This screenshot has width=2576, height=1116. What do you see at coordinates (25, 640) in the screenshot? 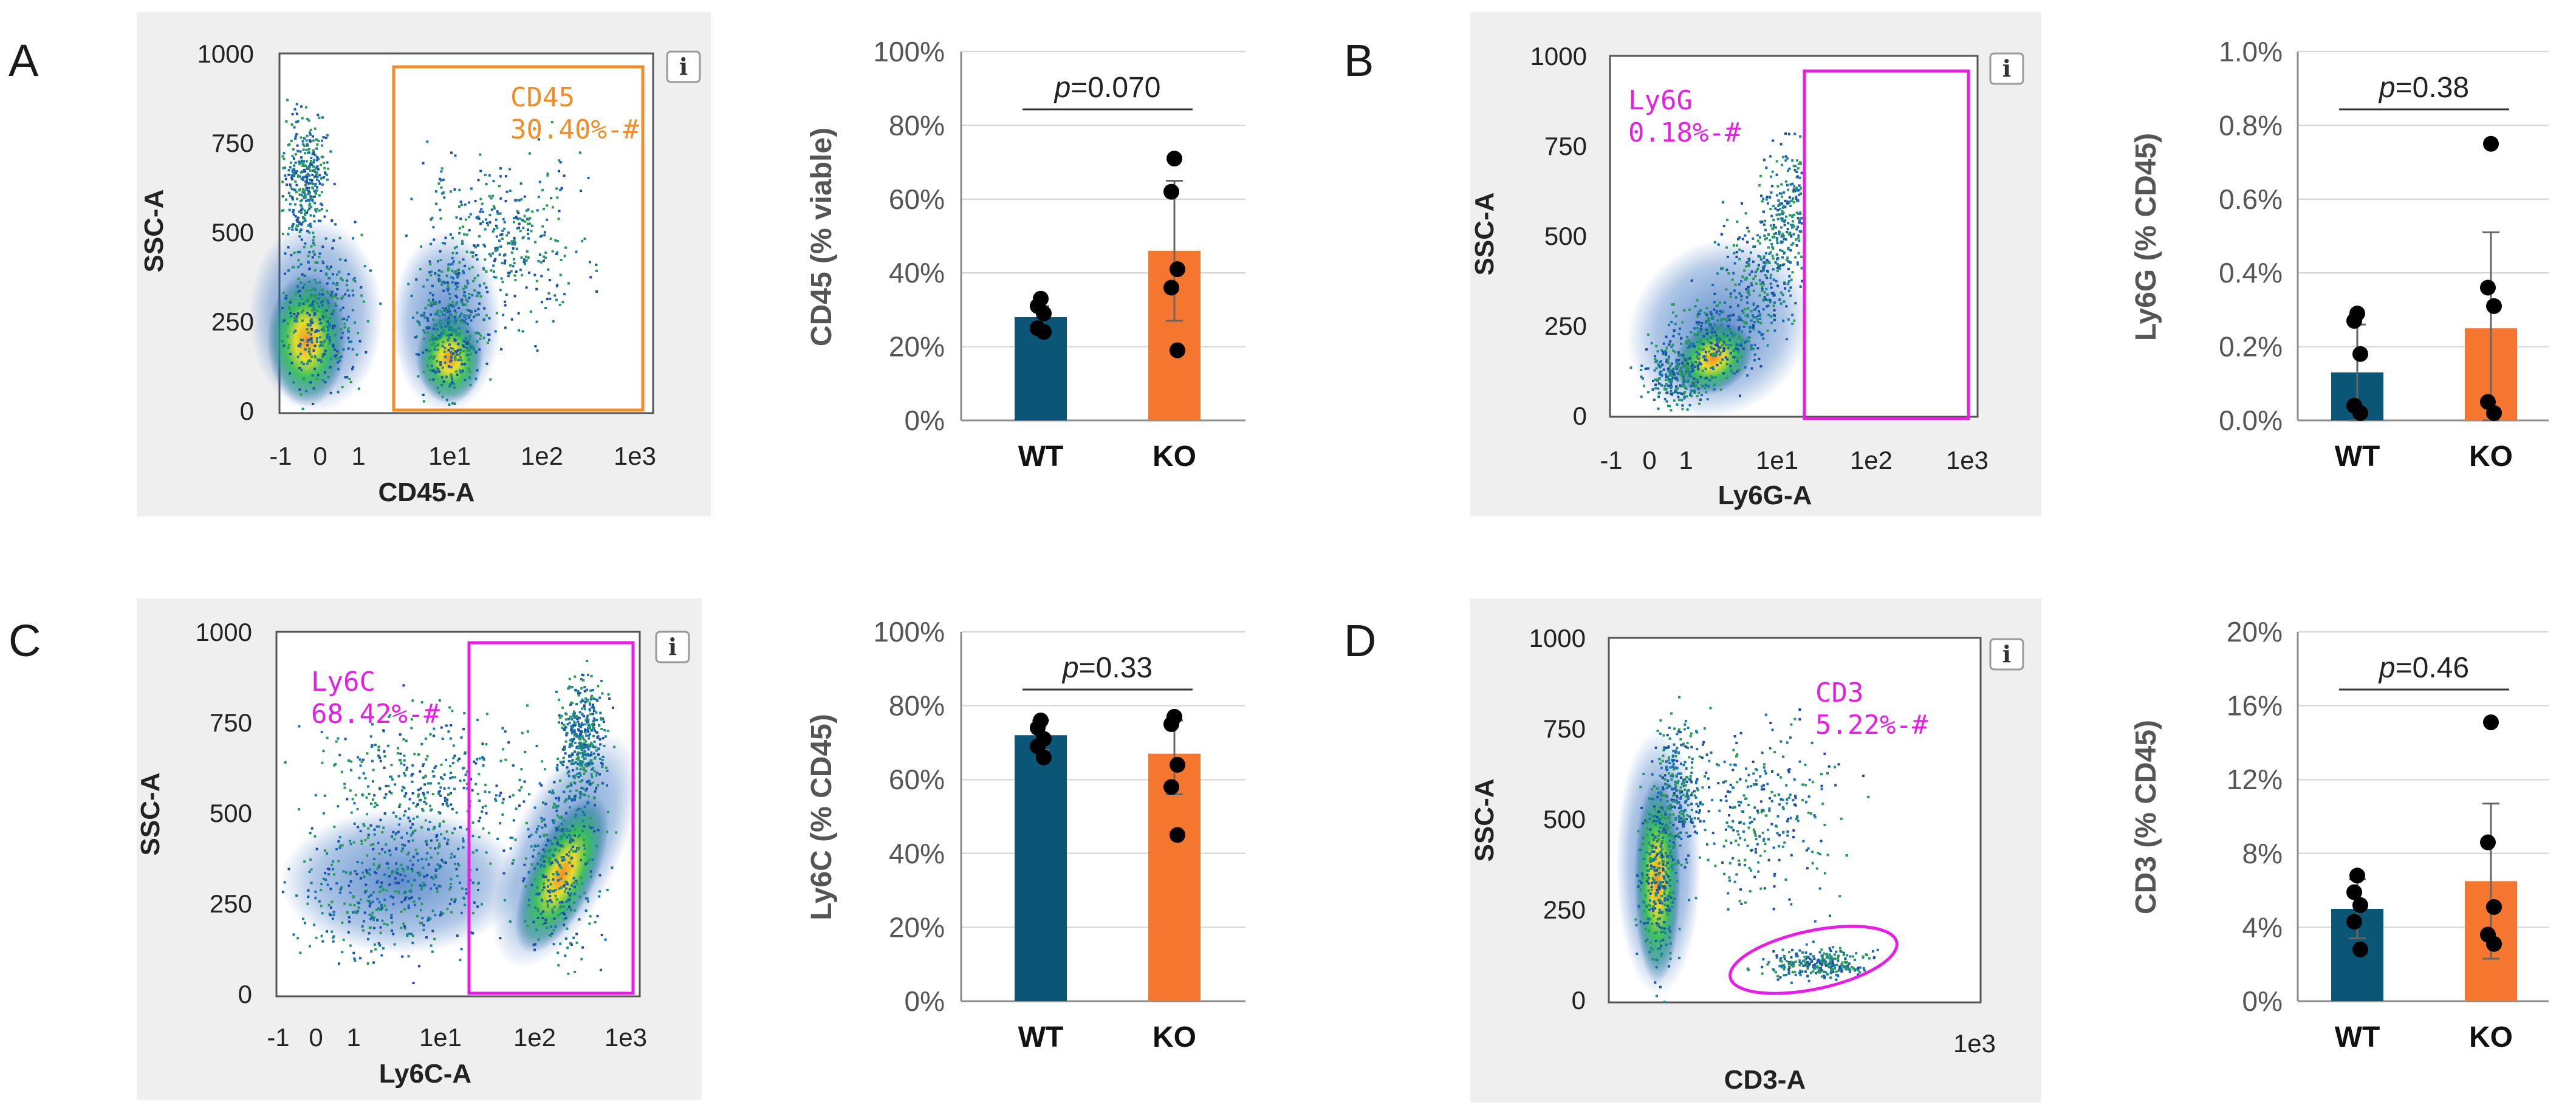
I see `panel-letter-c: C` at bounding box center [25, 640].